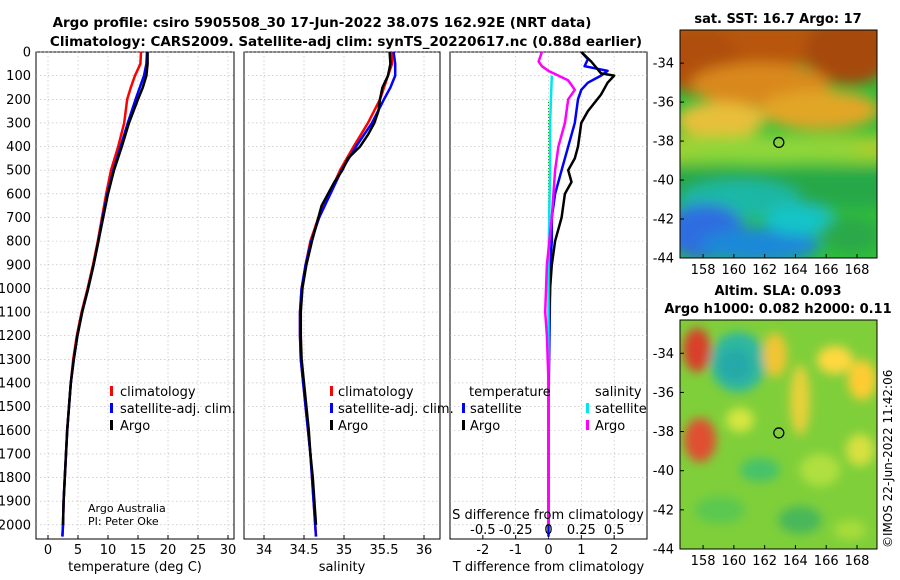 The image size is (900, 580). Describe the element at coordinates (548, 567) in the screenshot. I see `x-axis-label: T difference from climatology` at that location.